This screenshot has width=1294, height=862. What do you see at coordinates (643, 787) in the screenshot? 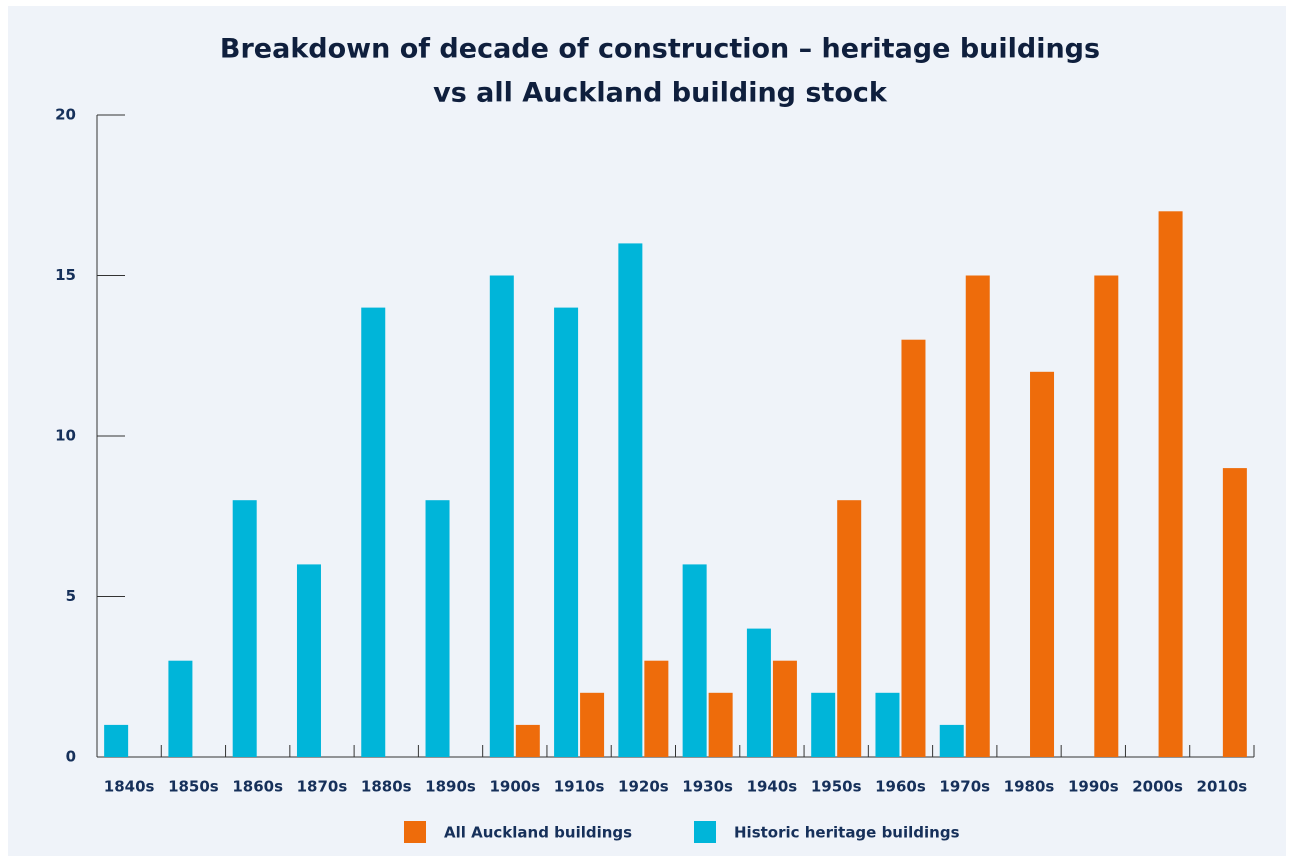
I see `x-tick-label: 1920s` at bounding box center [643, 787].